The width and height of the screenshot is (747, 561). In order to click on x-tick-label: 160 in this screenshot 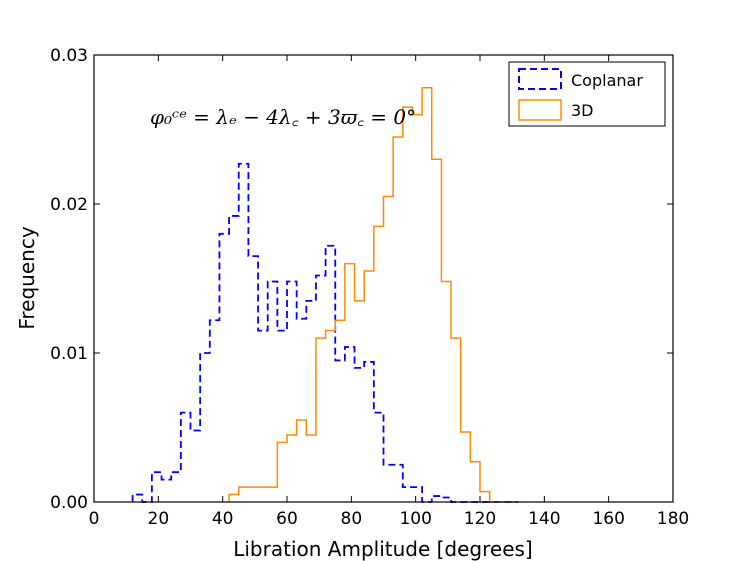, I will do `click(608, 519)`.